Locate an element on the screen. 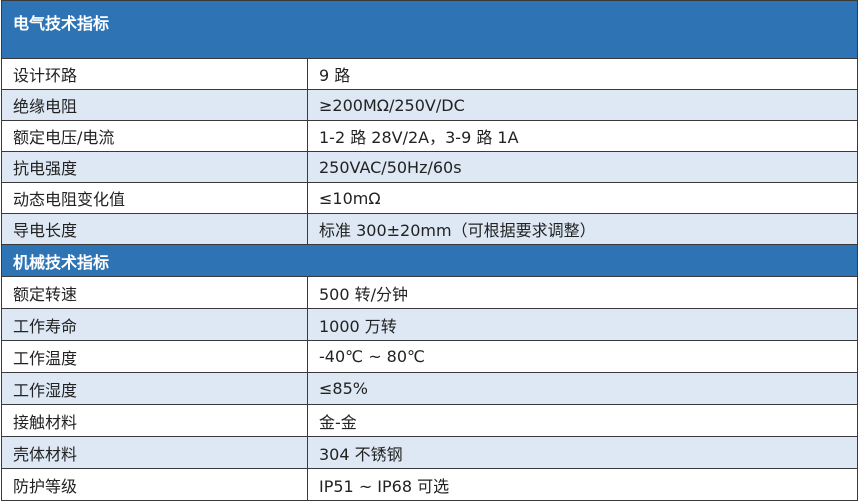 This screenshot has height=501, width=860. table-row: 防护等级 IP51 ~ IP68 可选 is located at coordinates (429, 484).